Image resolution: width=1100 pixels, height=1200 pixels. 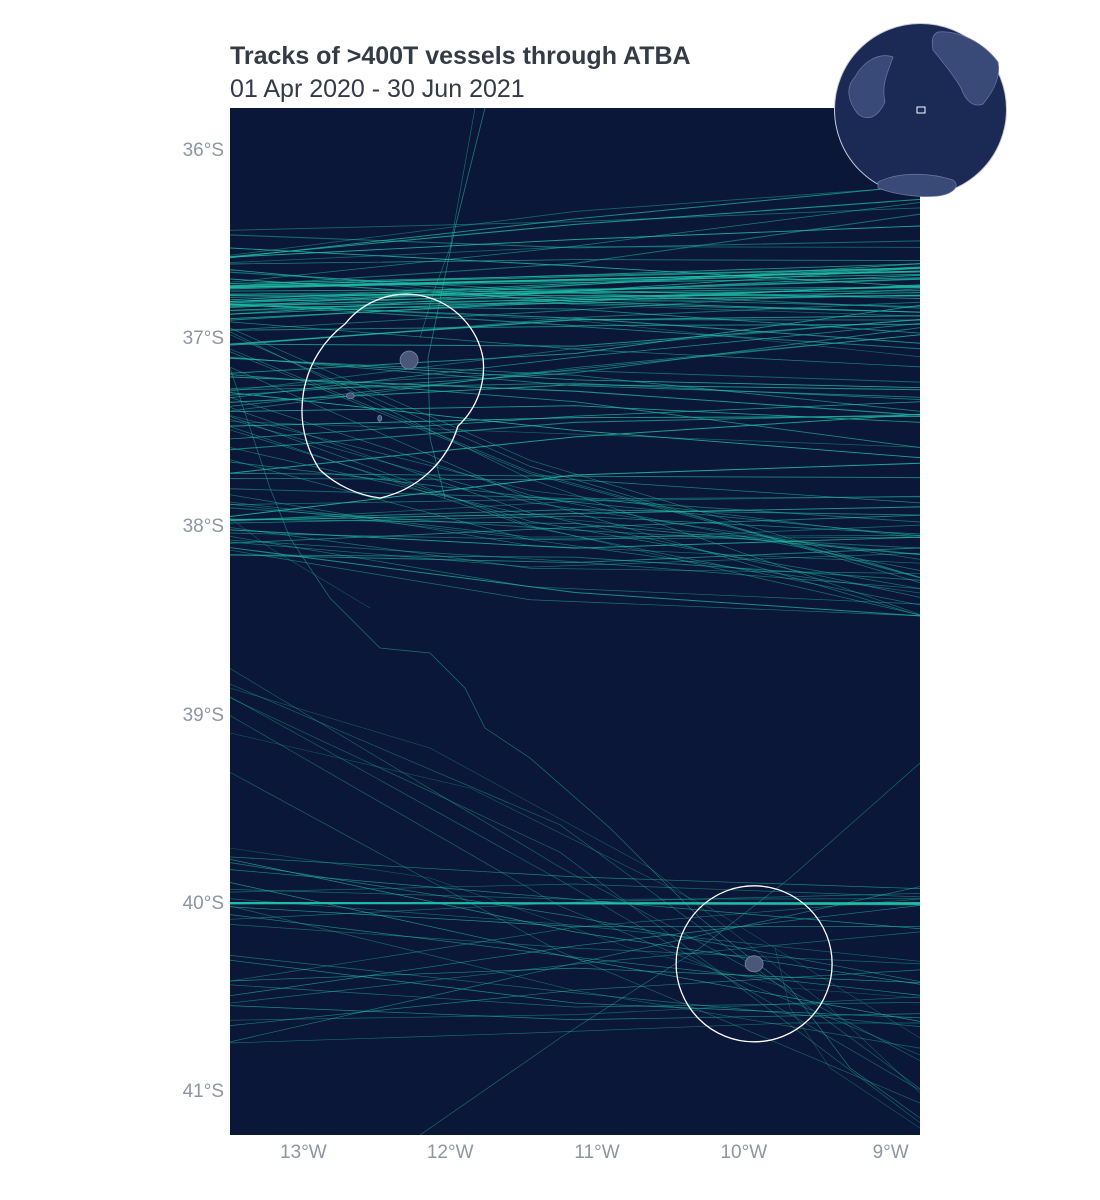 What do you see at coordinates (450, 1152) in the screenshot?
I see `x-tick-label: 12°W` at bounding box center [450, 1152].